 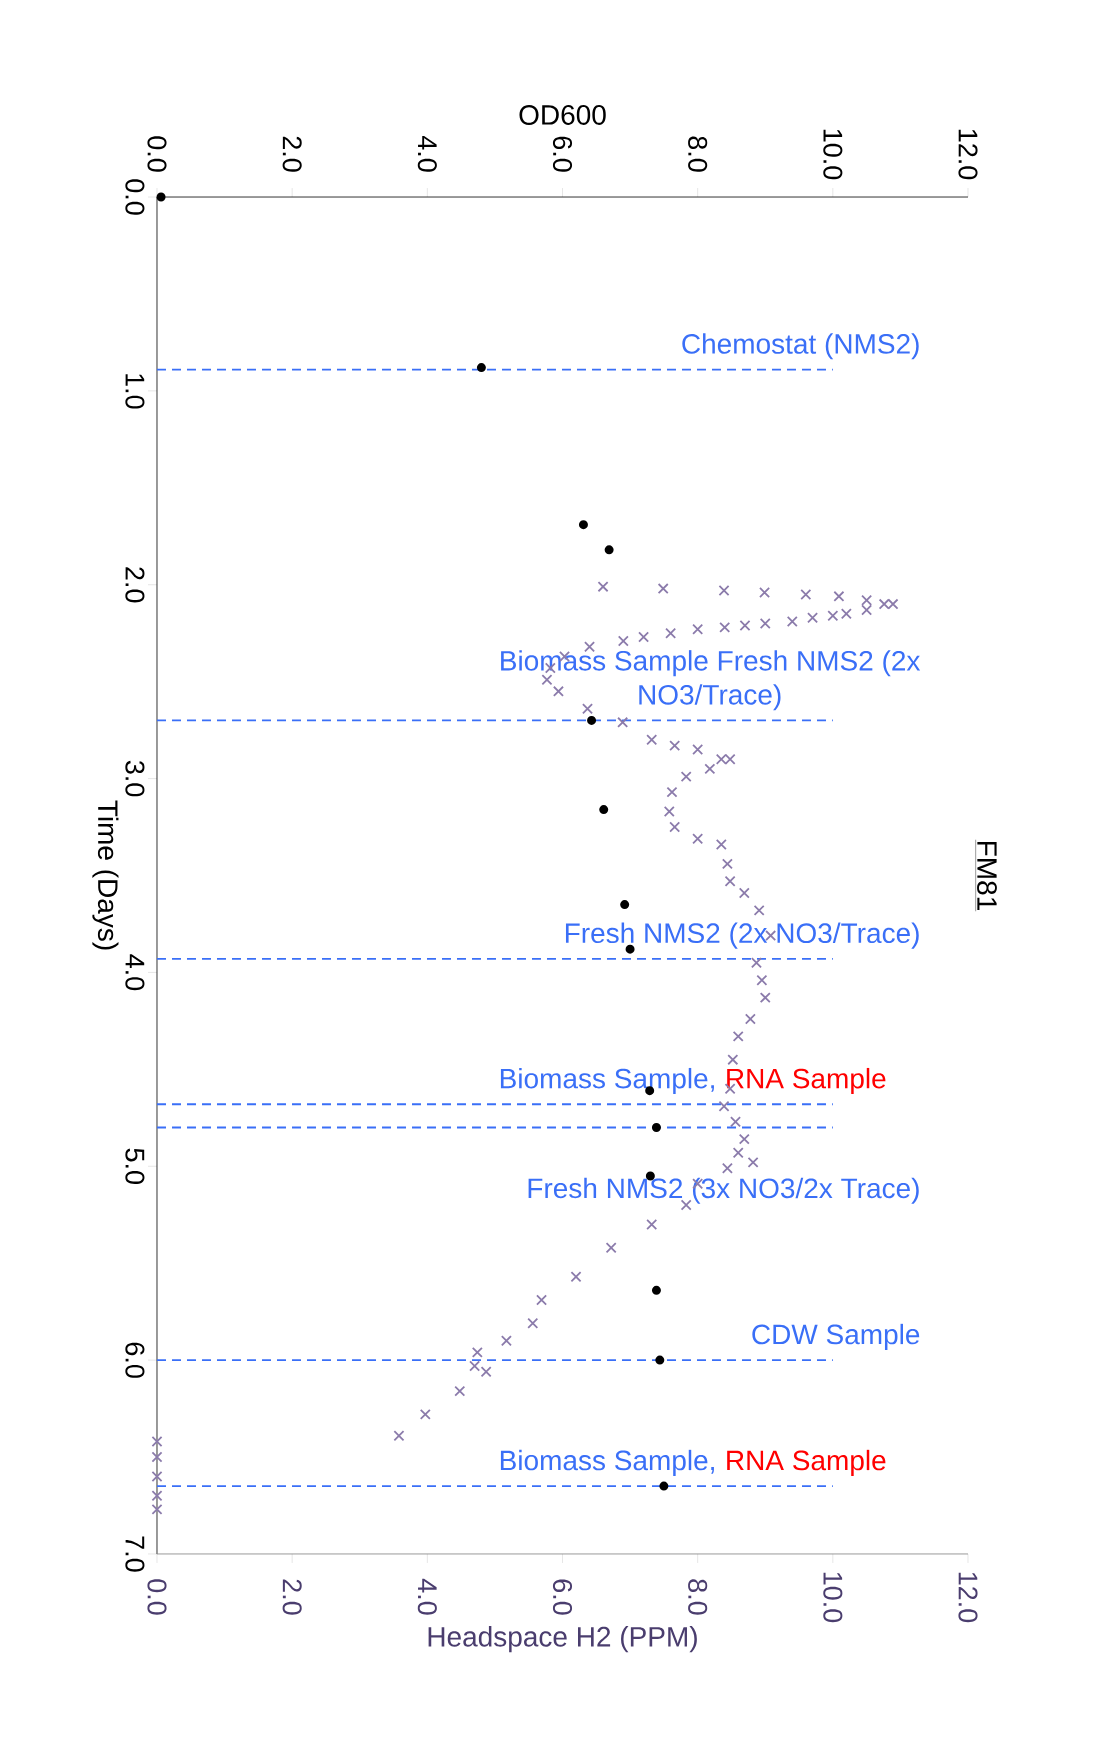 I want to click on x2-axis-title: OD600, so click(x=562, y=115).